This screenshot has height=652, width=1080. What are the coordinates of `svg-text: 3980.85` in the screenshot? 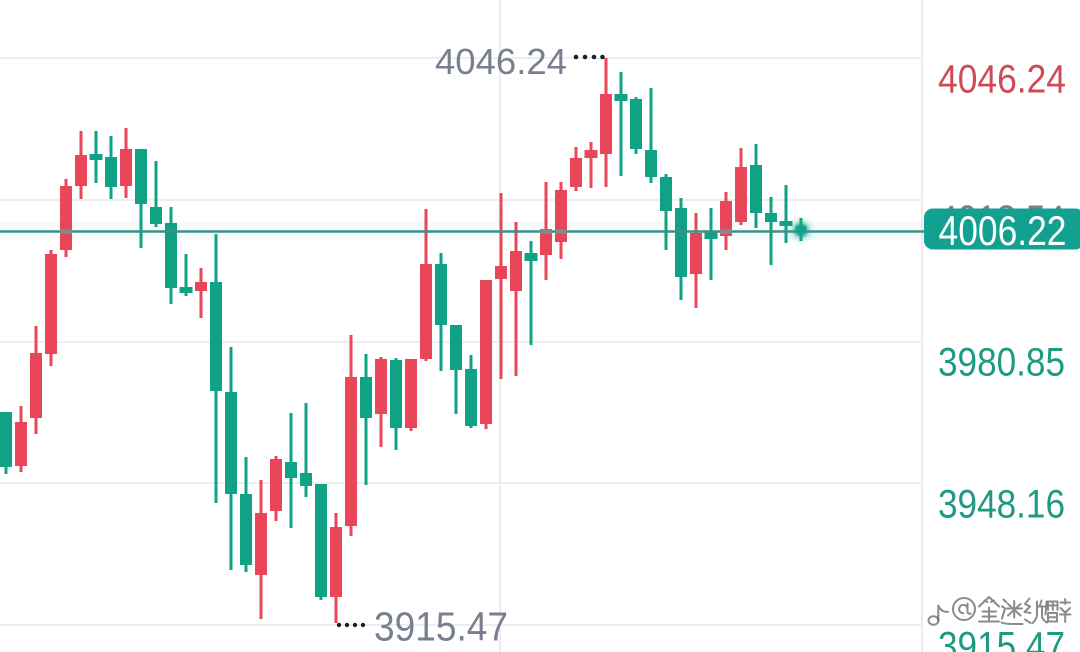 It's located at (1001, 363).